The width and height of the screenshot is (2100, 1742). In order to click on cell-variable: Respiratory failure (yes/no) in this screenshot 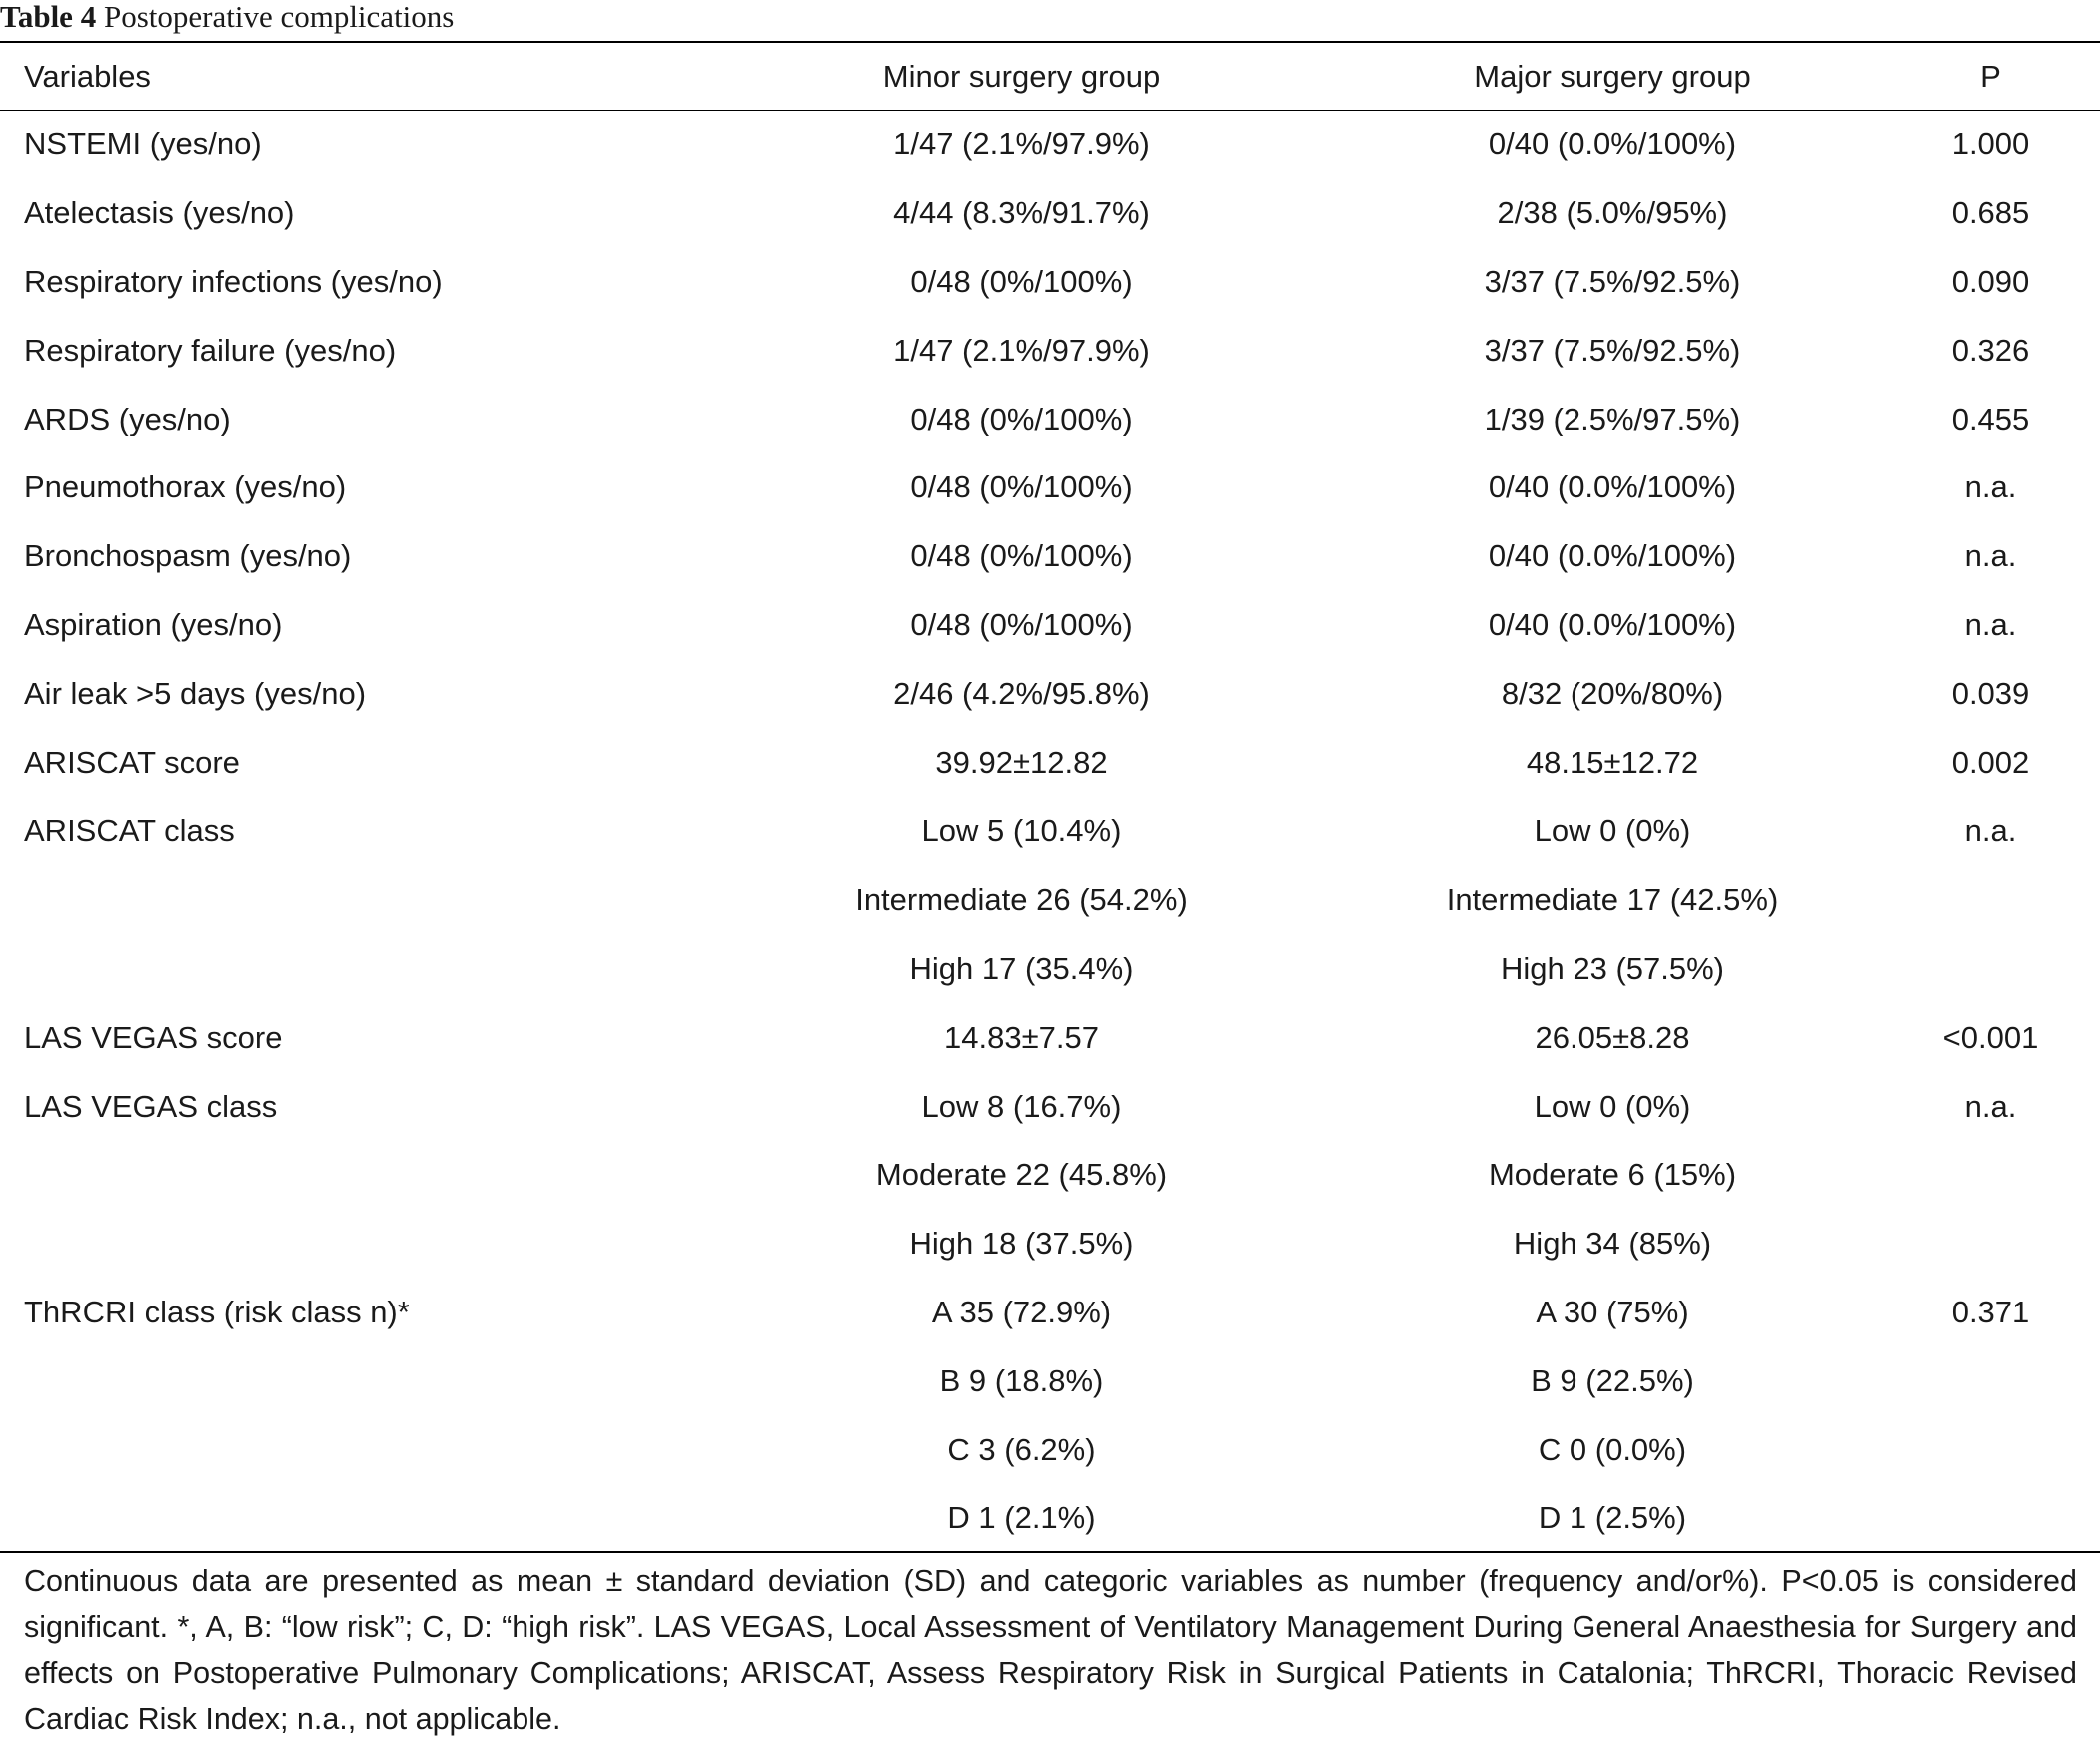, I will do `click(210, 350)`.